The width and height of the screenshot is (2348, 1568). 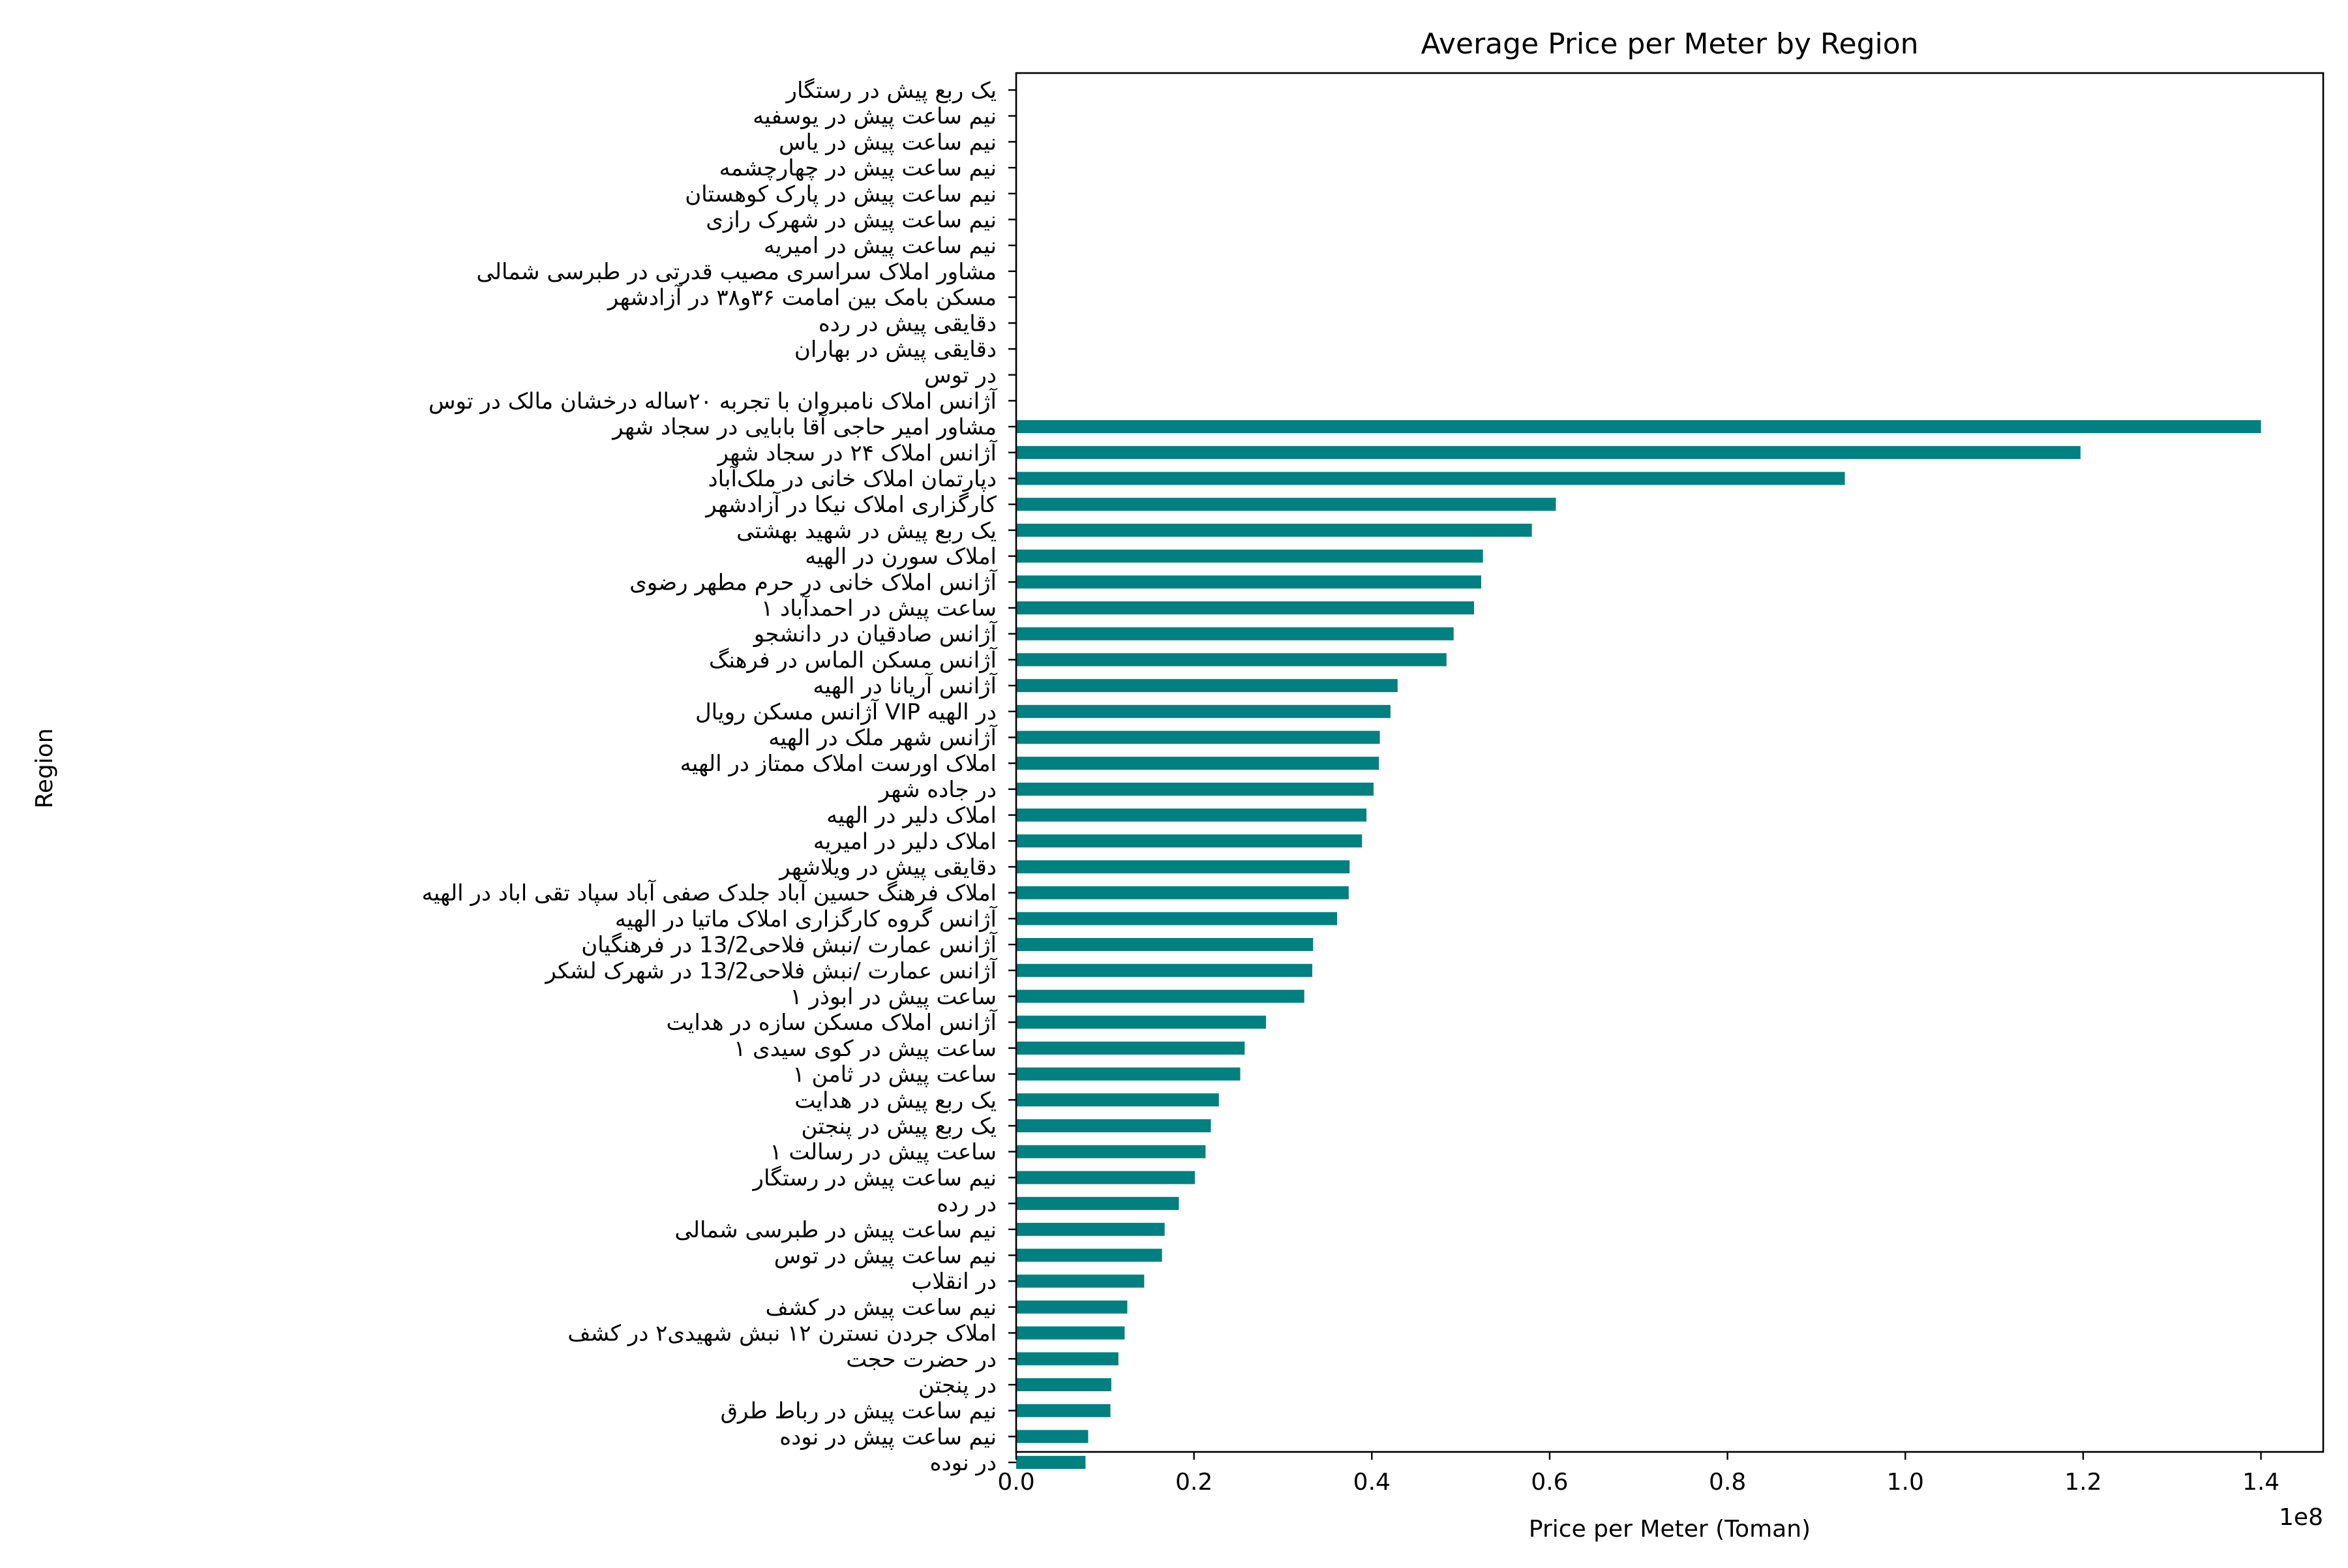 What do you see at coordinates (1016, 1482) in the screenshot?
I see `x-tick-label: 0.0` at bounding box center [1016, 1482].